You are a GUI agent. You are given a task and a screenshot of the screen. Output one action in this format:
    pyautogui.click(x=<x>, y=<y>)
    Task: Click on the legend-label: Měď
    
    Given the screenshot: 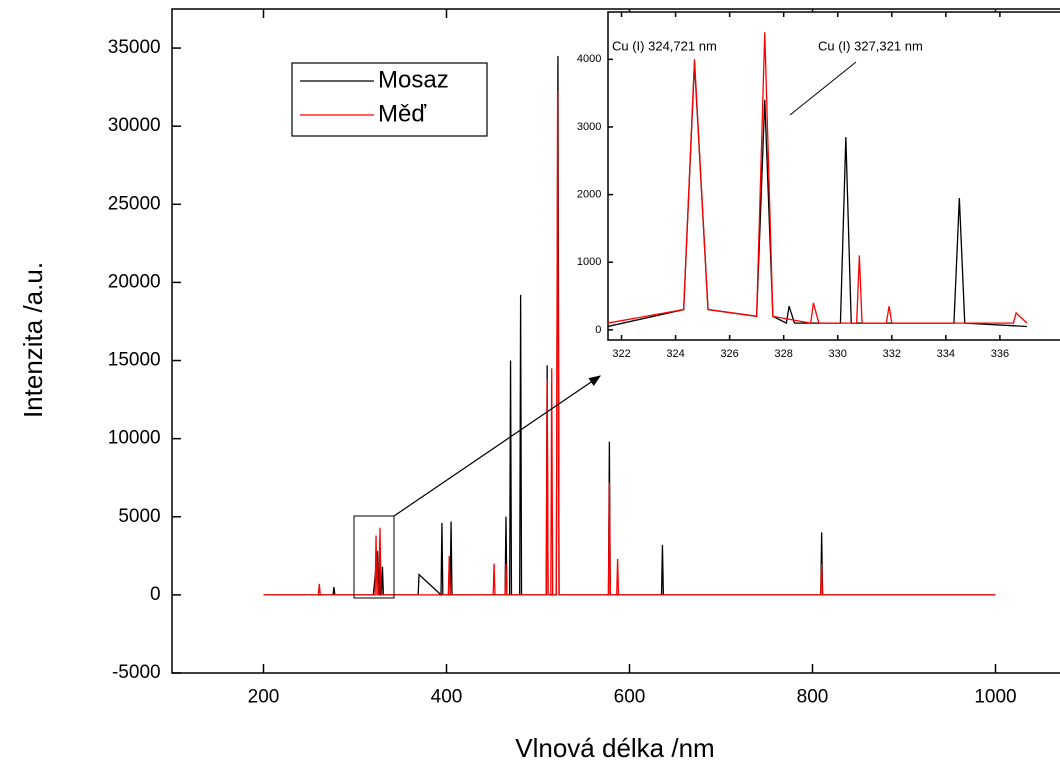 What is the action you would take?
    pyautogui.click(x=402, y=113)
    